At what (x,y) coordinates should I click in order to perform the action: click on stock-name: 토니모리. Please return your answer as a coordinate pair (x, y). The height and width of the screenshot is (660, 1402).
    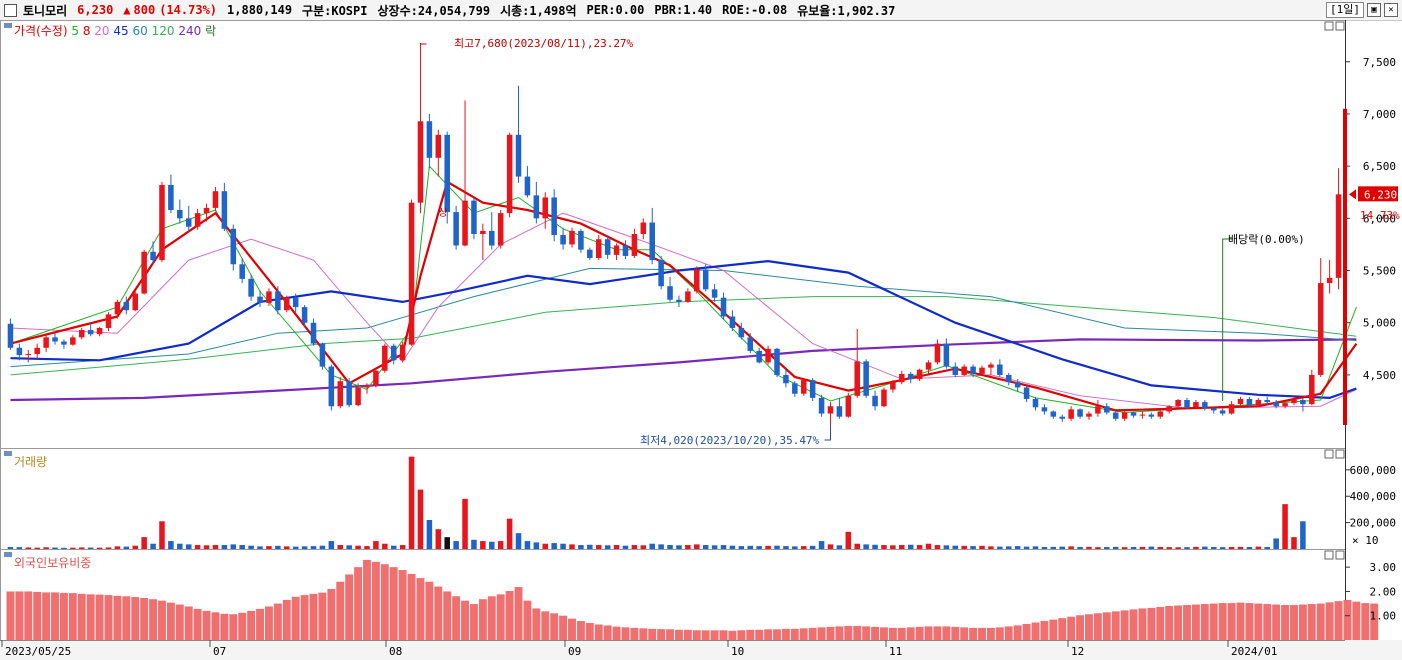
    Looking at the image, I should click on (45, 10).